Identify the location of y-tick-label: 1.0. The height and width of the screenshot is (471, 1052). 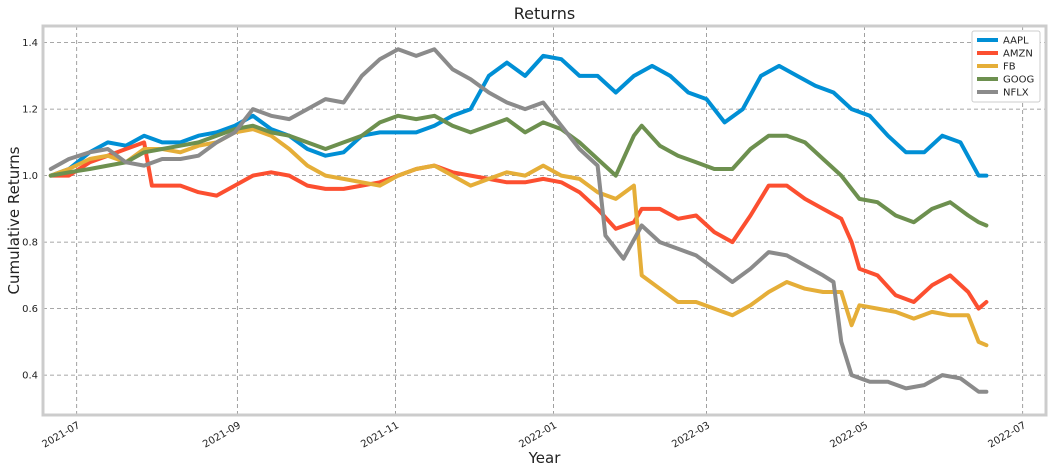
(30, 176).